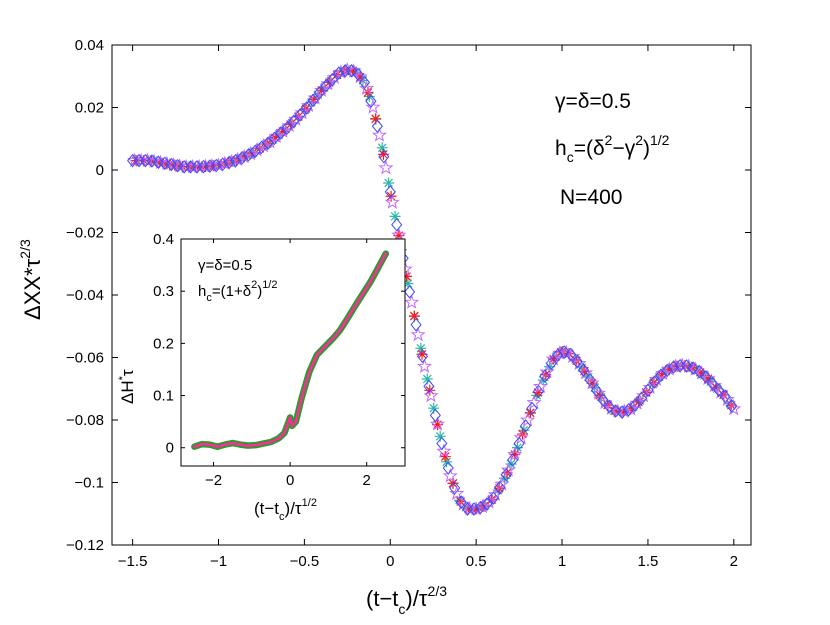 This screenshot has width=830, height=625. What do you see at coordinates (100, 170) in the screenshot?
I see `y-tick-label: 0` at bounding box center [100, 170].